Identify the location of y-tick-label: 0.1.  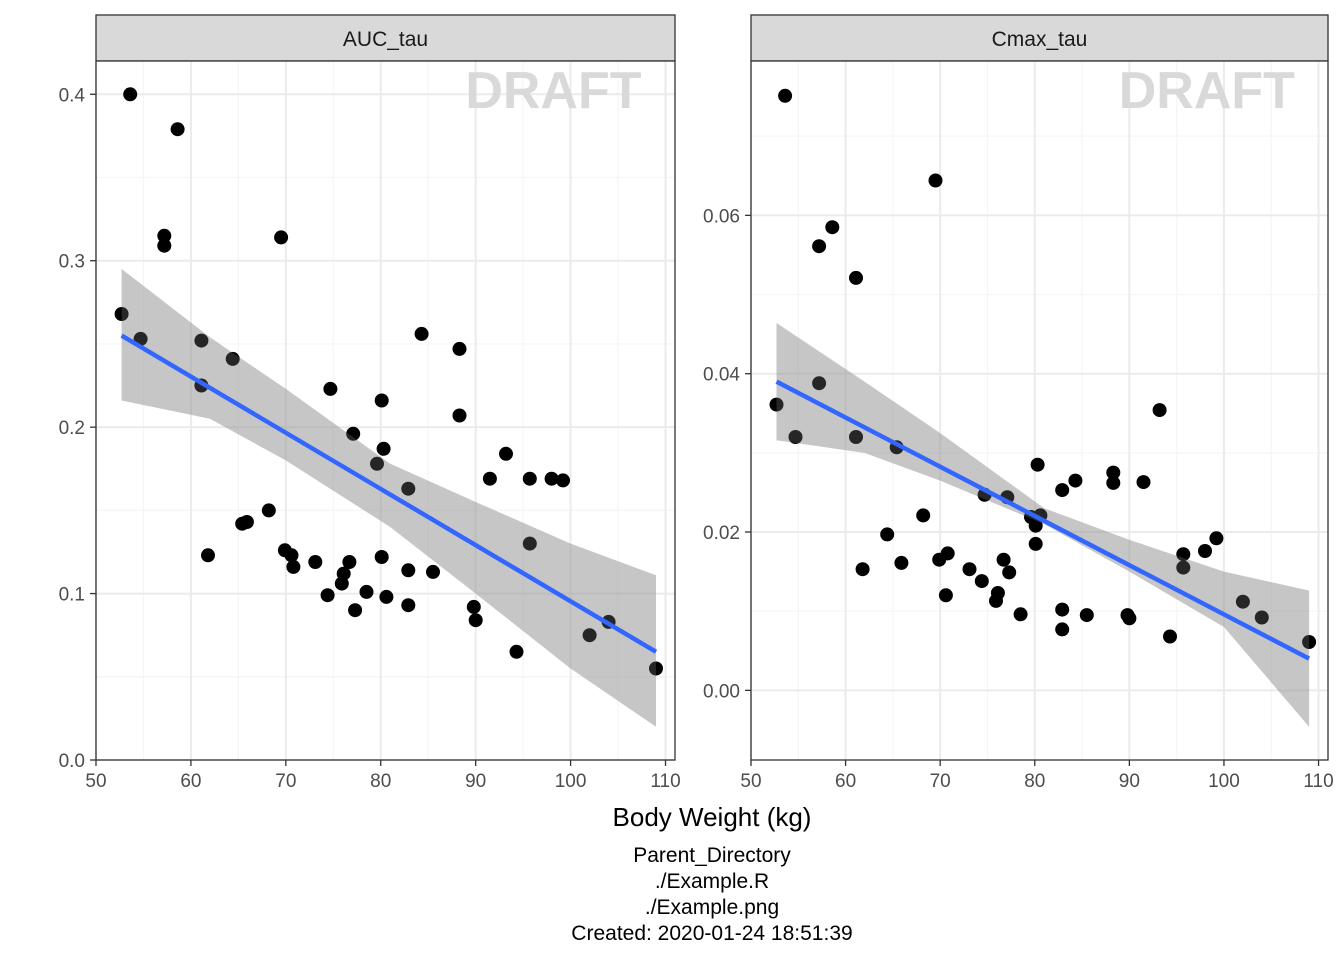
(72, 595).